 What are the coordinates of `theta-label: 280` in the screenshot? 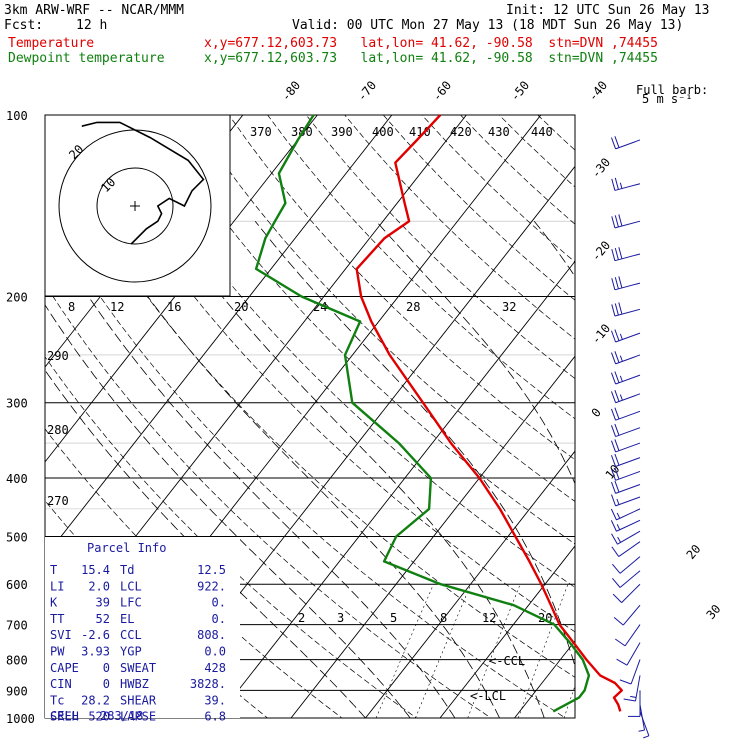 It's located at (58, 430).